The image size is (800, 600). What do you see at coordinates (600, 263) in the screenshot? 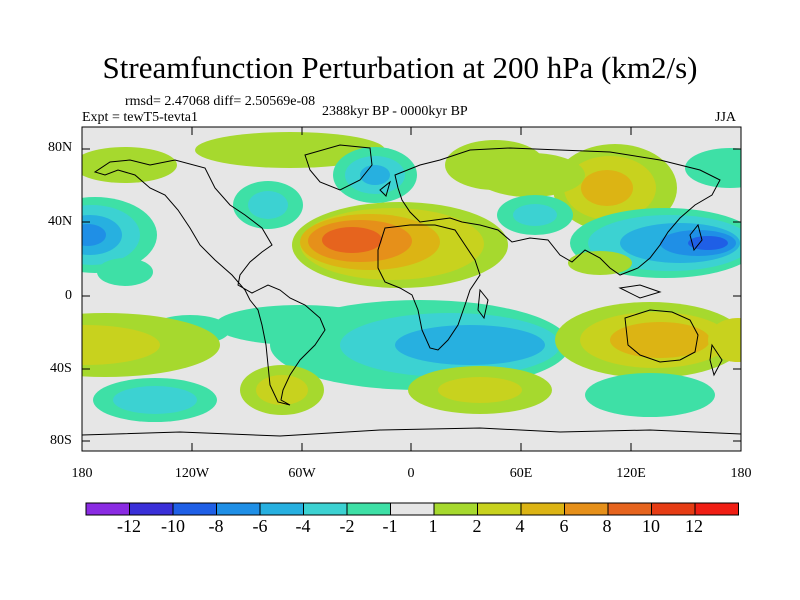
I see `anomaly-indian-pos` at bounding box center [600, 263].